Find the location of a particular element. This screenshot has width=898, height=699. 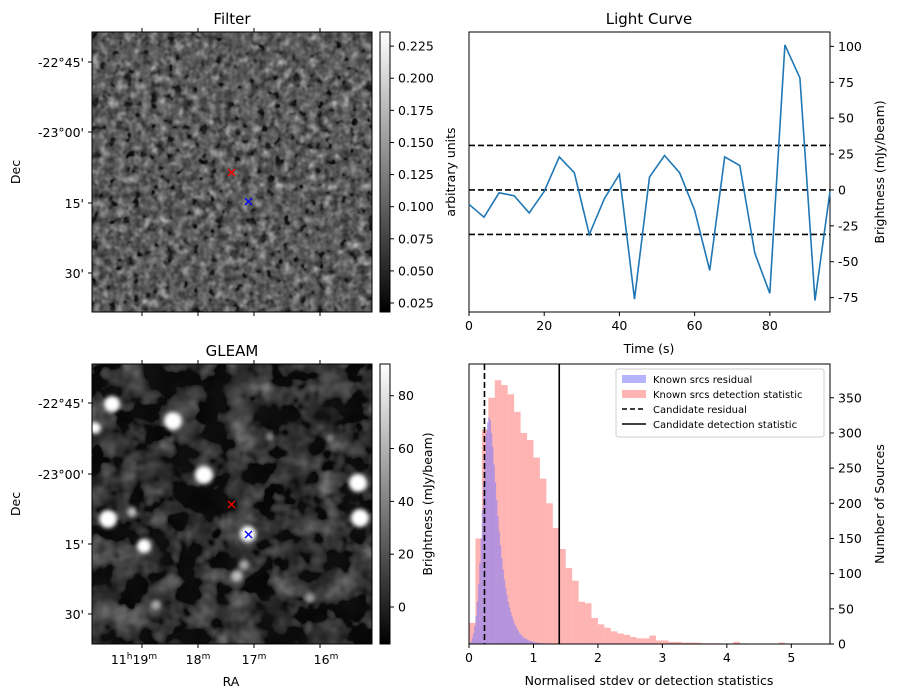

colorbar-tick-label: 80 is located at coordinates (406, 395).